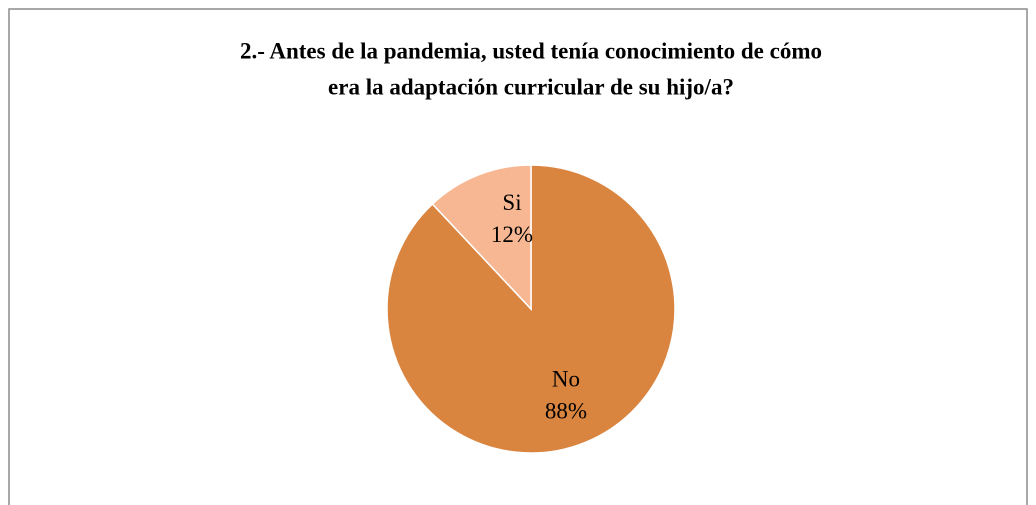 This screenshot has width=1036, height=505. I want to click on slice-category-label: No, so click(566, 379).